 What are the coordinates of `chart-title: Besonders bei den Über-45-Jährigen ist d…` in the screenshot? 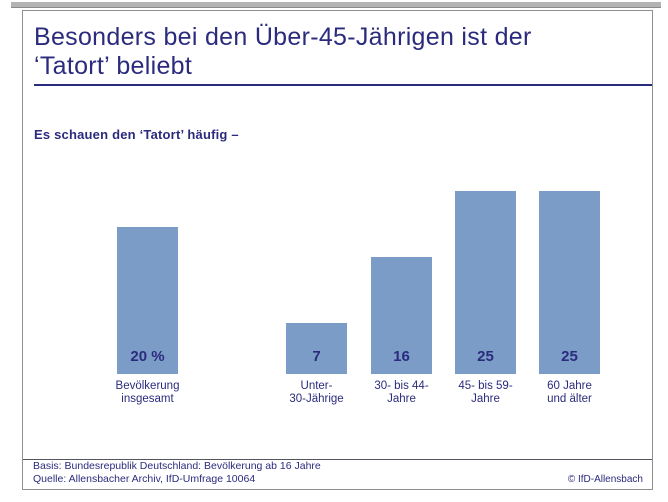 It's located at (334, 52).